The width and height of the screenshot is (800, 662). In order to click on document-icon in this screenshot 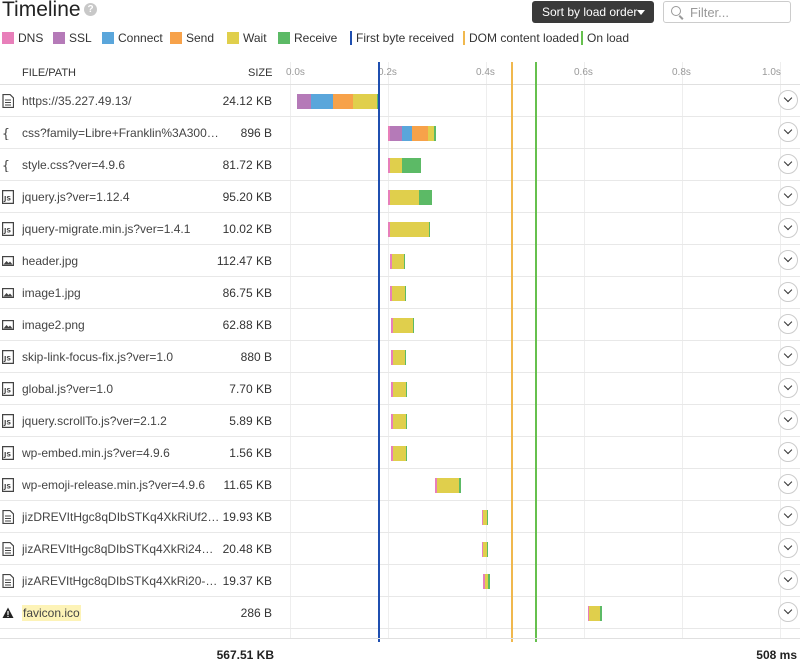, I will do `click(8, 101)`.